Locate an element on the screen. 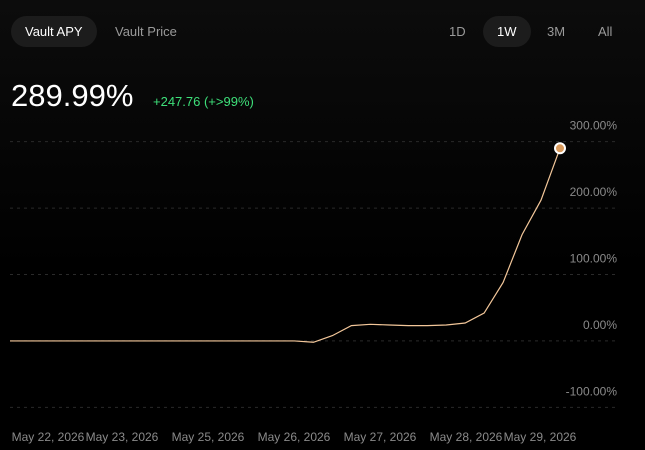 This screenshot has height=450, width=645. x-tick-label: May 25, 2026 is located at coordinates (208, 437).